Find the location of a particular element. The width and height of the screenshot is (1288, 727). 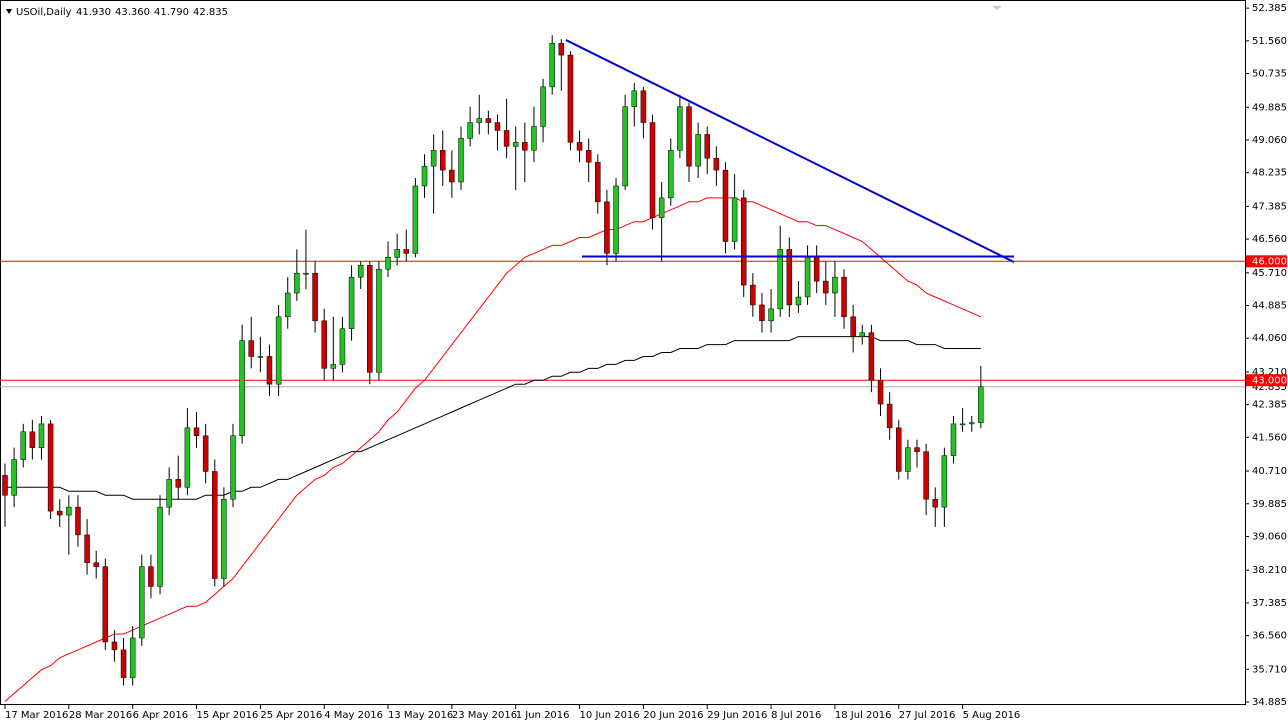

x-tick-label: 15 Apr 2016 is located at coordinates (228, 715).